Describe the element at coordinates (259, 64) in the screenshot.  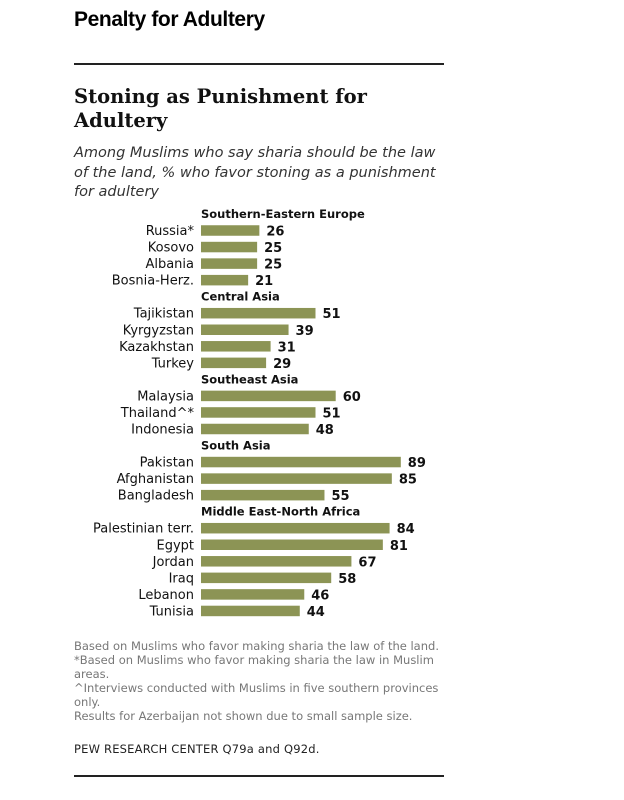
I see `top-divider` at that location.